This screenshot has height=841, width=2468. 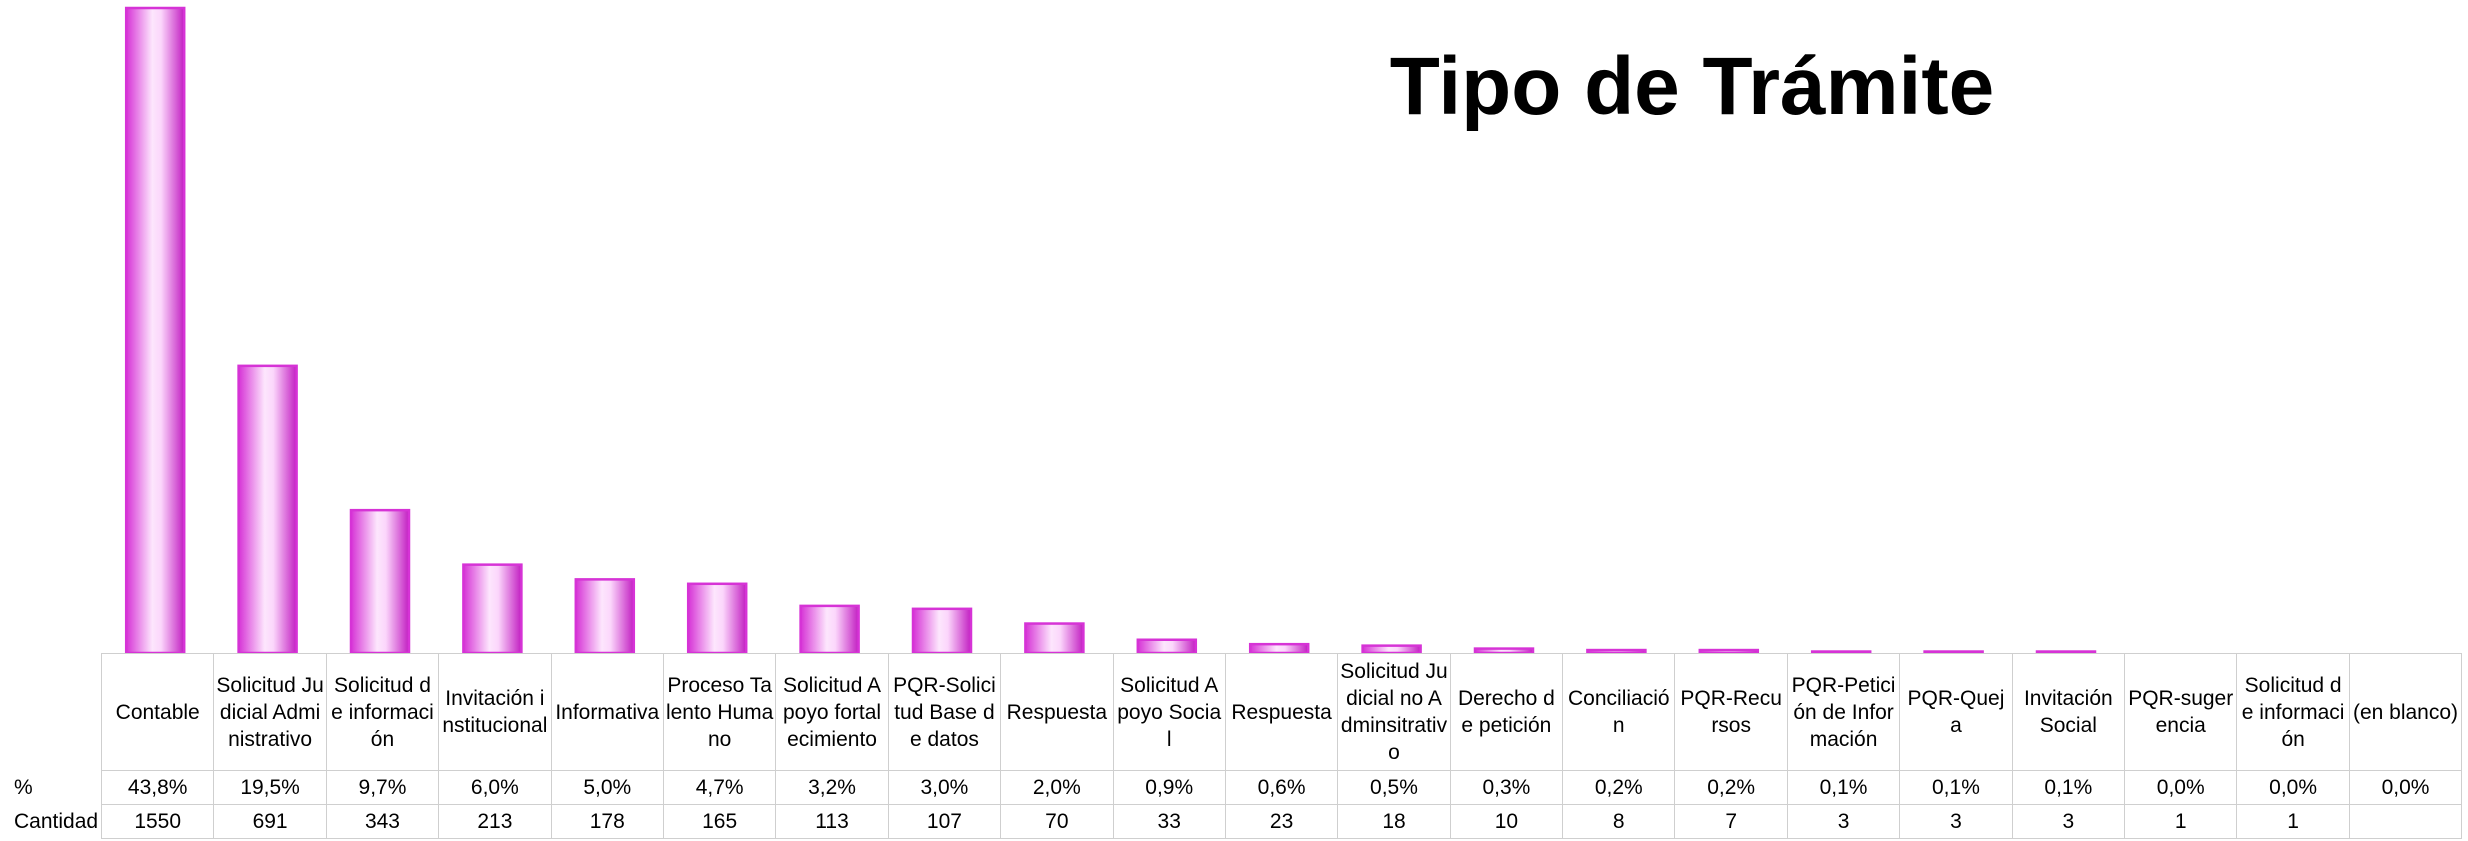 What do you see at coordinates (1169, 821) in the screenshot?
I see `count-label: 33` at bounding box center [1169, 821].